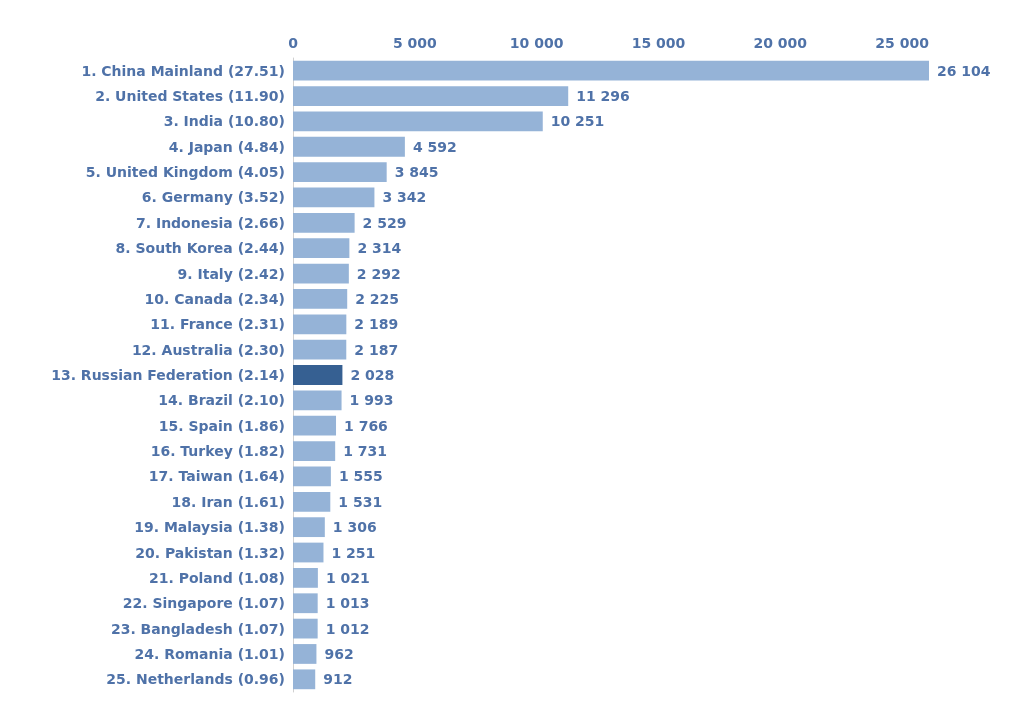  Describe the element at coordinates (224, 121) in the screenshot. I see `y-tick-label: 3. India (10.80)` at that location.